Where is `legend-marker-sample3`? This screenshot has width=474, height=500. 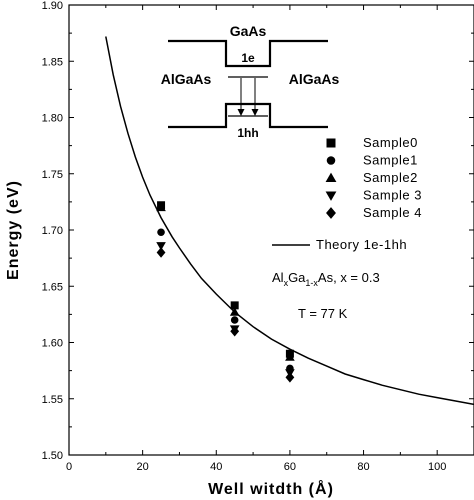 legend-marker-sample3 is located at coordinates (331, 196).